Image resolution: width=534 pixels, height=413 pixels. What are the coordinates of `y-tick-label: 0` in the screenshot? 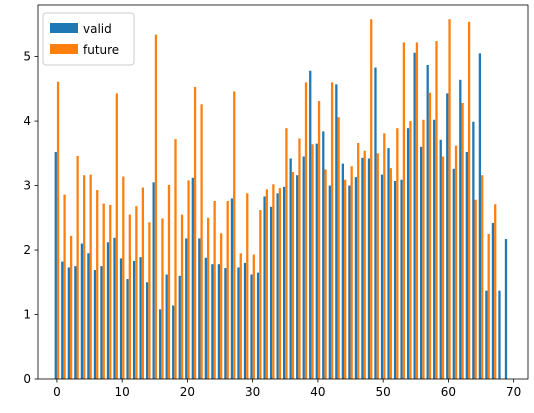 It's located at (27, 379).